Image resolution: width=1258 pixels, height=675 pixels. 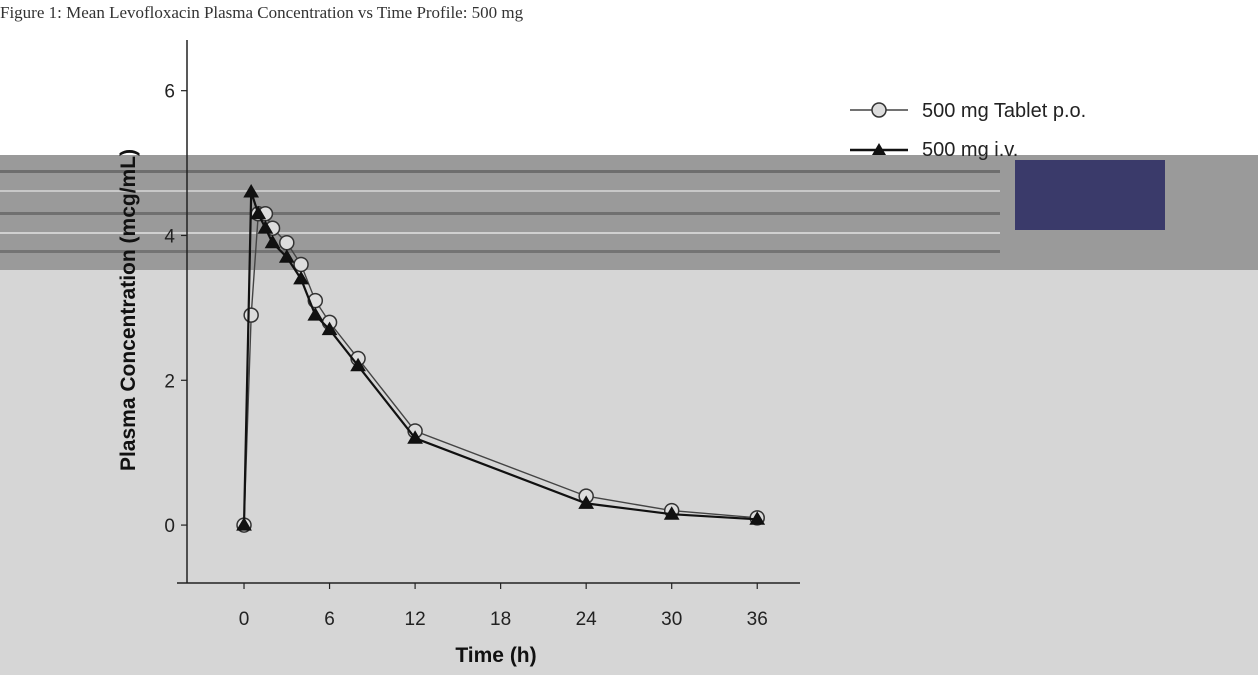 What do you see at coordinates (244, 619) in the screenshot?
I see `x-tick-label: 0` at bounding box center [244, 619].